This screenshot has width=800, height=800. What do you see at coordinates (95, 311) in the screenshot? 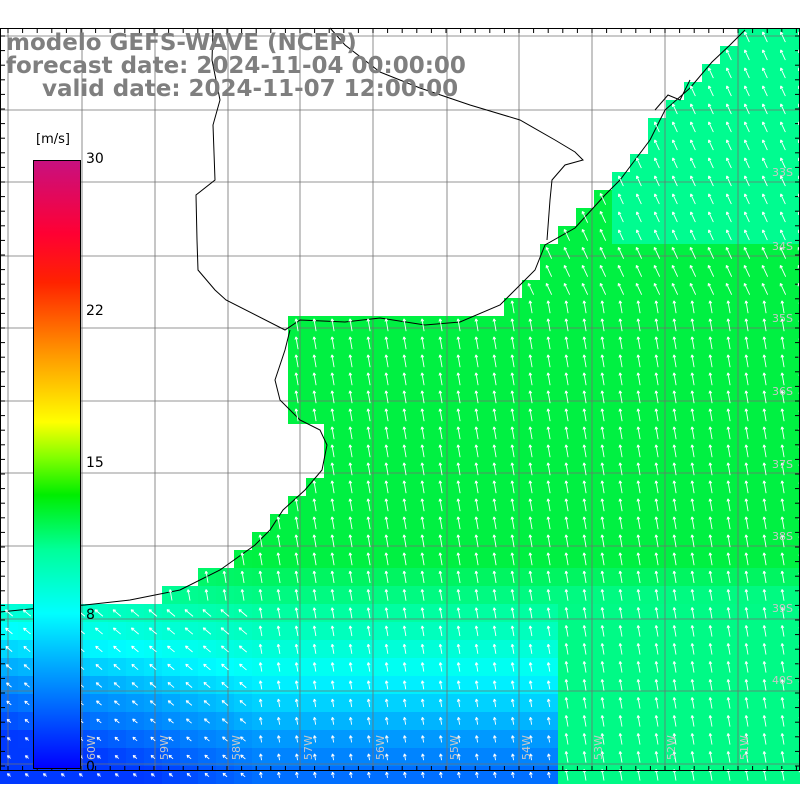
I see `colorbar-tick-22: 22` at bounding box center [95, 311].